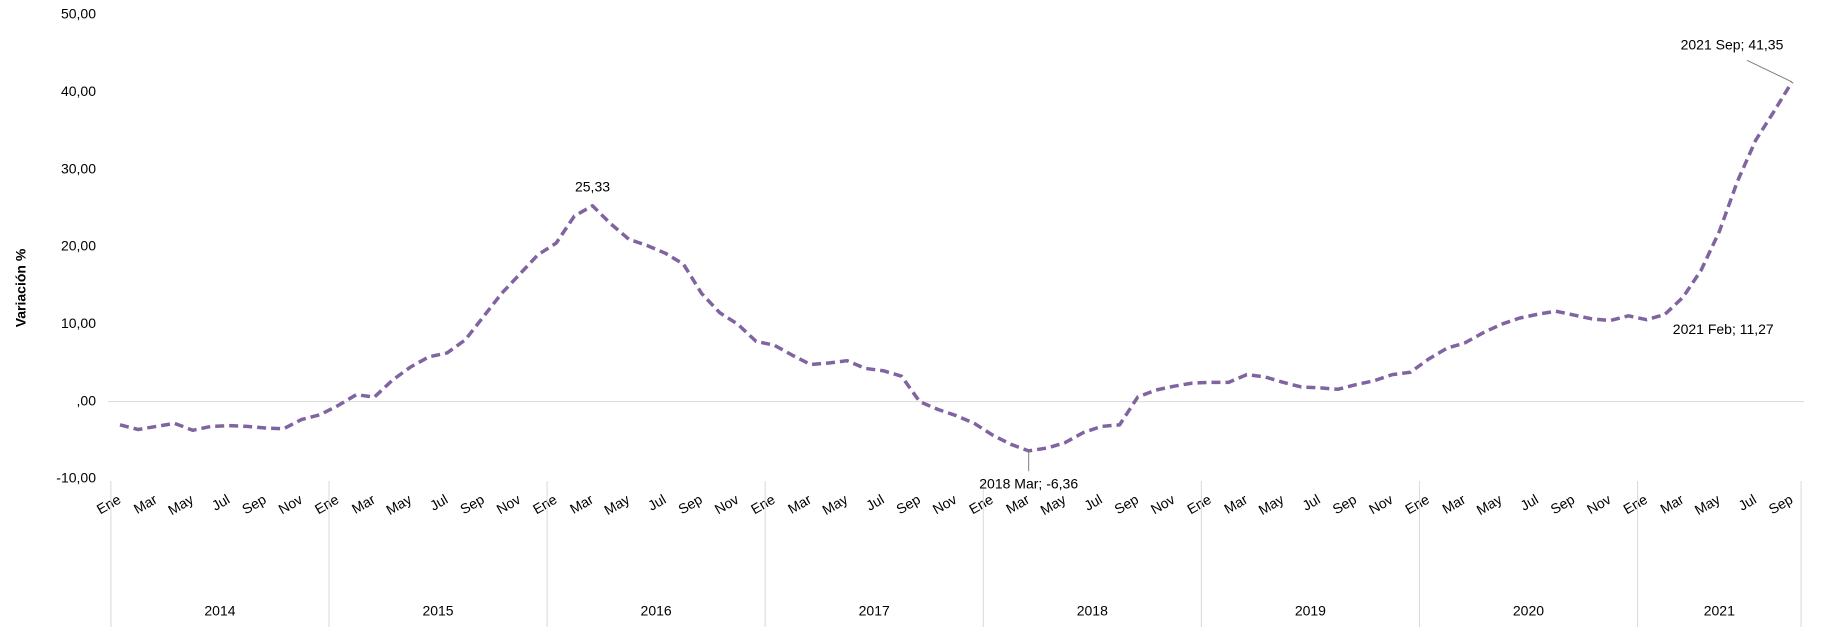 This screenshot has height=640, width=1822. Describe the element at coordinates (1092, 611) in the screenshot. I see `year-label: 2018` at that location.